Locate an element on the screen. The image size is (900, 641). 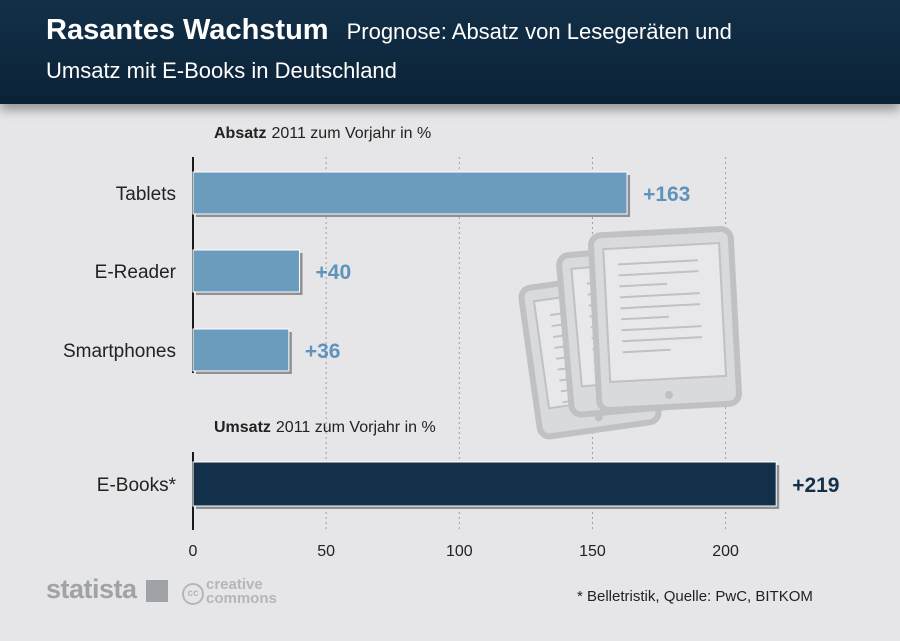
x-tick-label: 50 is located at coordinates (326, 551).